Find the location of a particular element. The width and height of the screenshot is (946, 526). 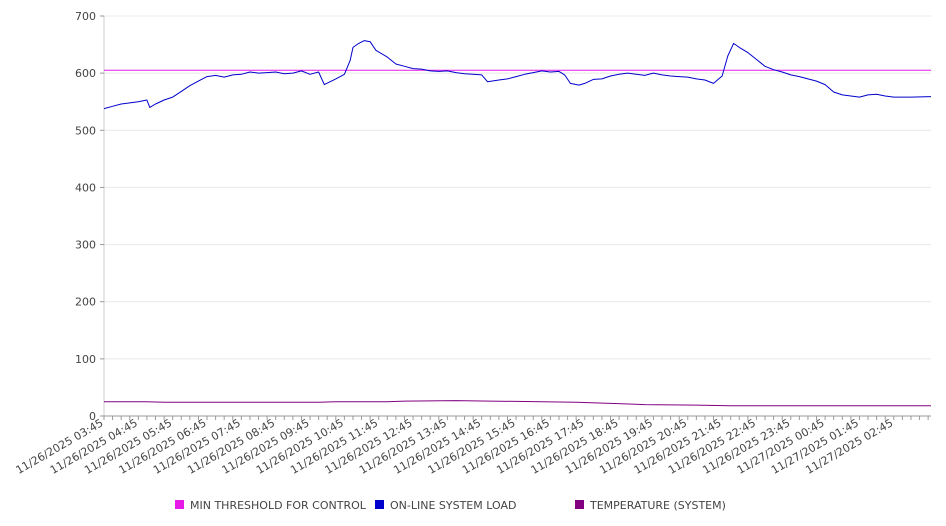

legend-label: TEMPERATURE (SYSTEM) is located at coordinates (657, 505).